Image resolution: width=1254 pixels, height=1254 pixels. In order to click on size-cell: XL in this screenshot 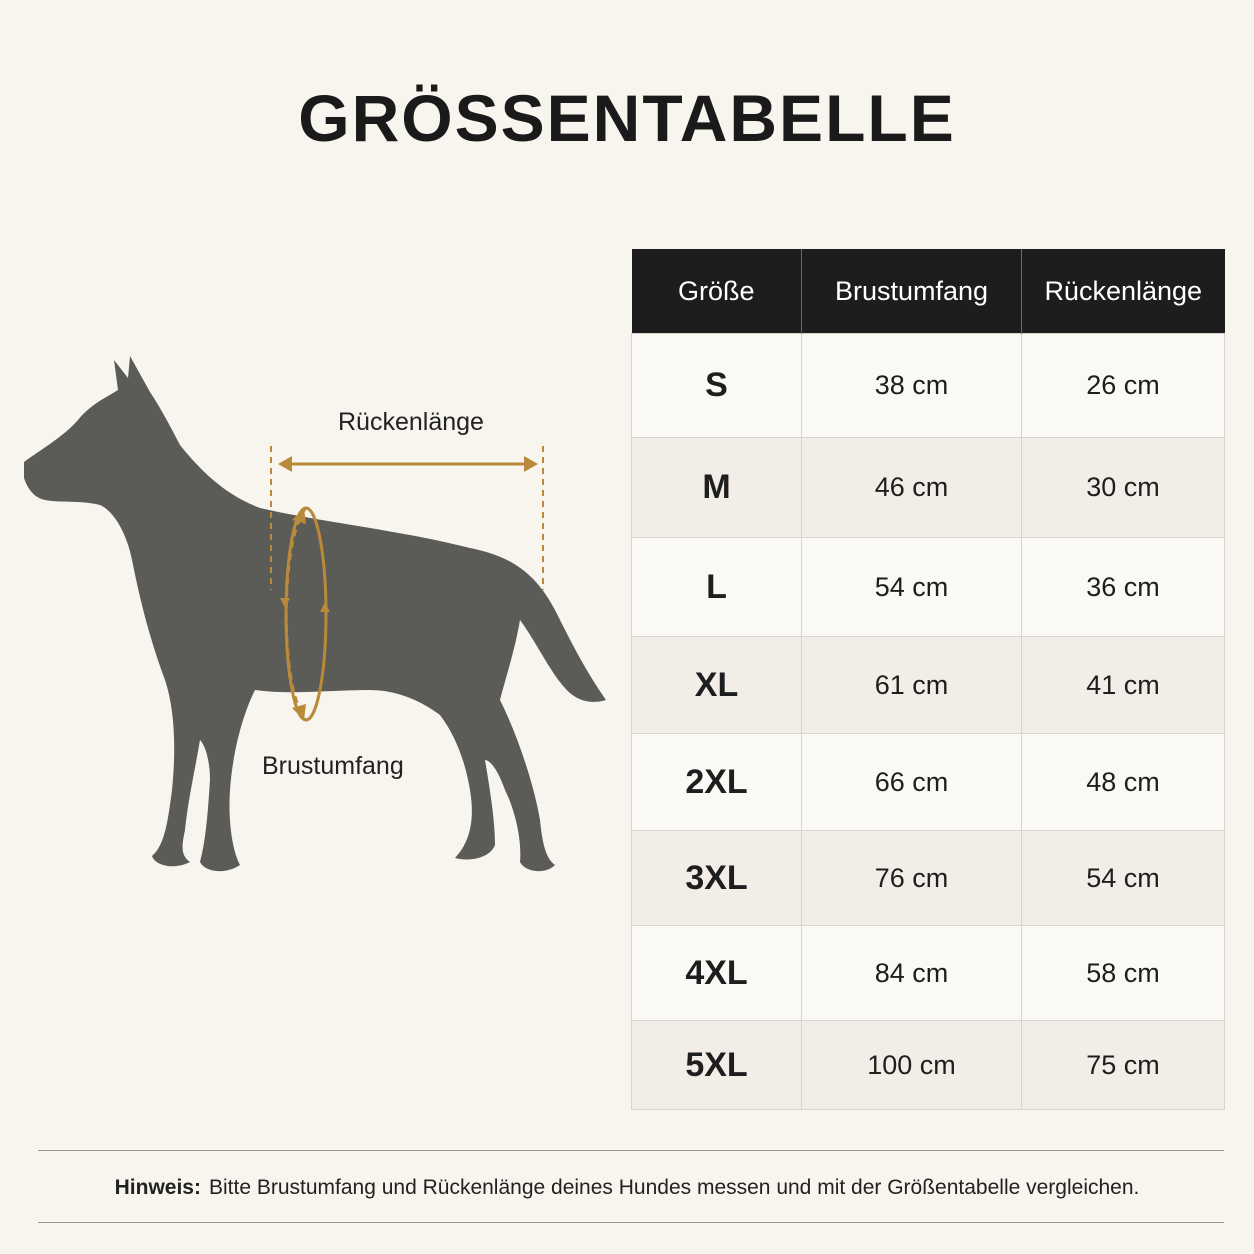, I will do `click(716, 685)`.